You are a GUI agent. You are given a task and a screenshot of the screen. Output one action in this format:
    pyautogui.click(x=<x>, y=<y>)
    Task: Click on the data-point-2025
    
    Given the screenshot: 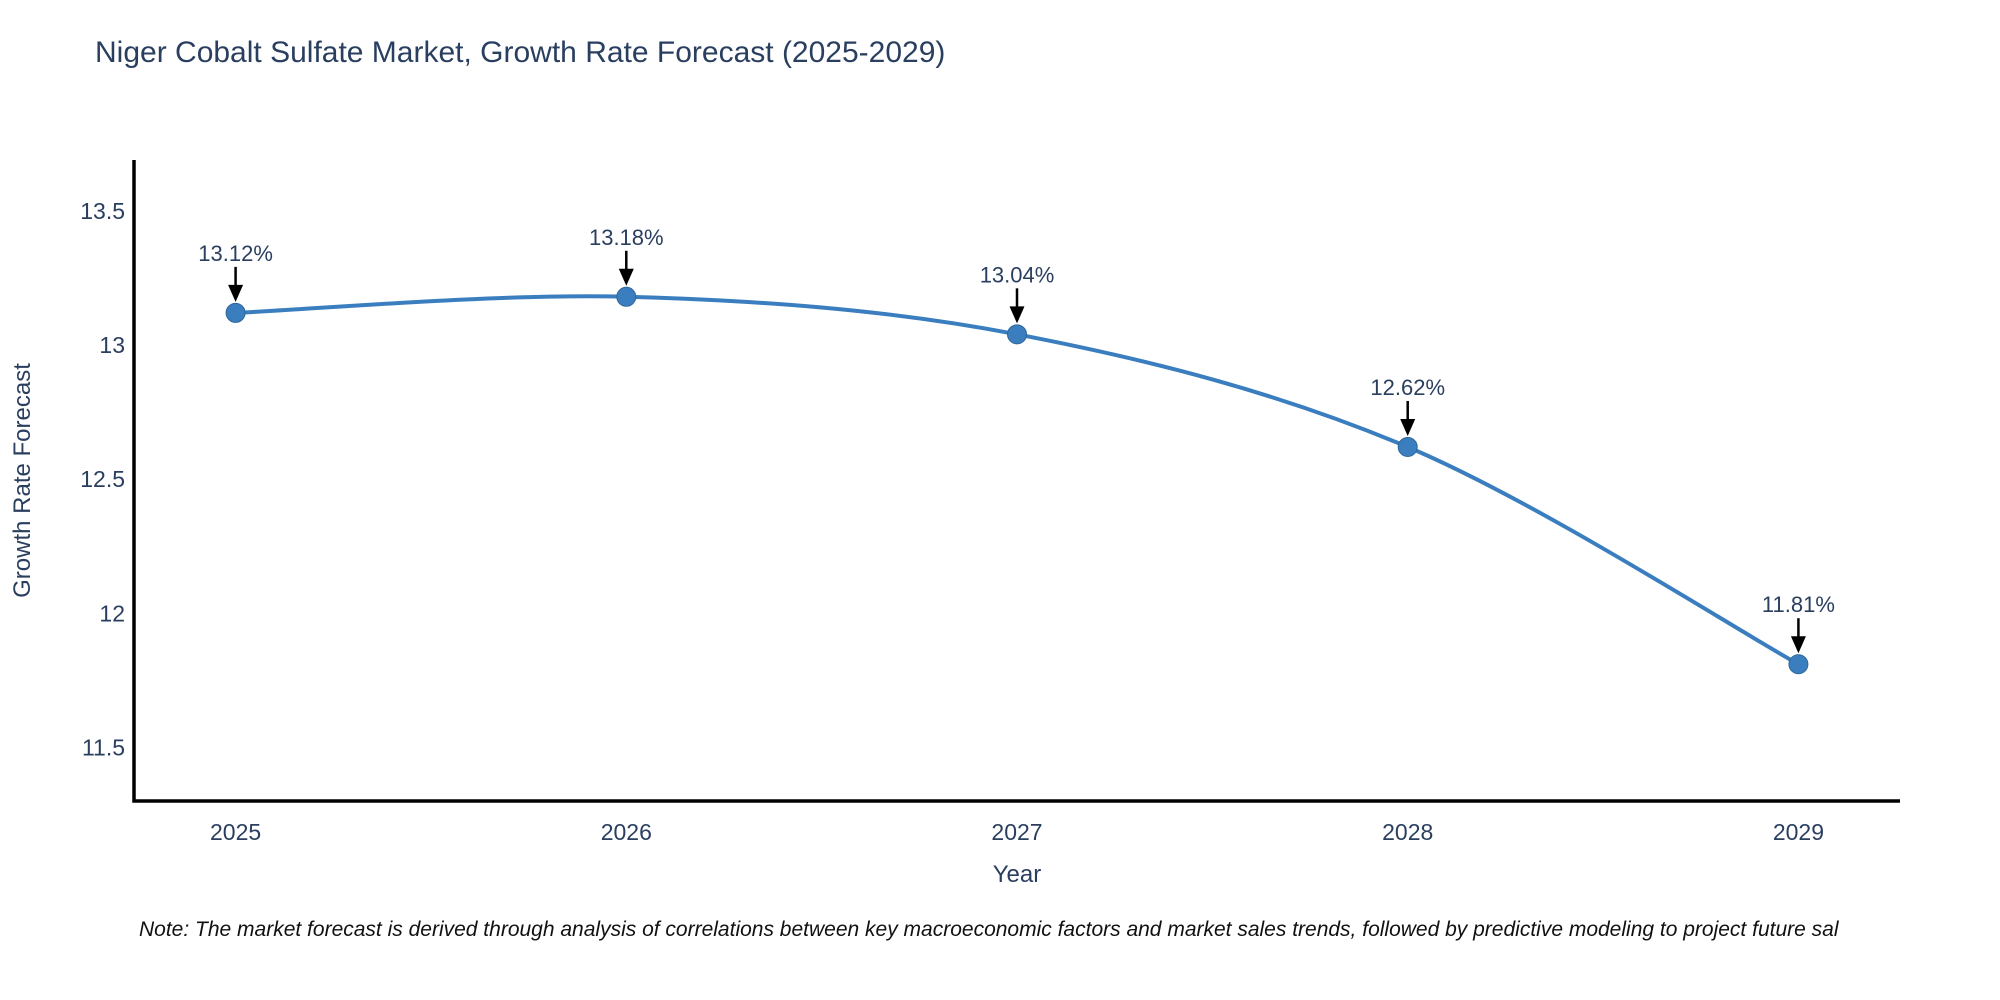 What is the action you would take?
    pyautogui.click(x=235, y=312)
    